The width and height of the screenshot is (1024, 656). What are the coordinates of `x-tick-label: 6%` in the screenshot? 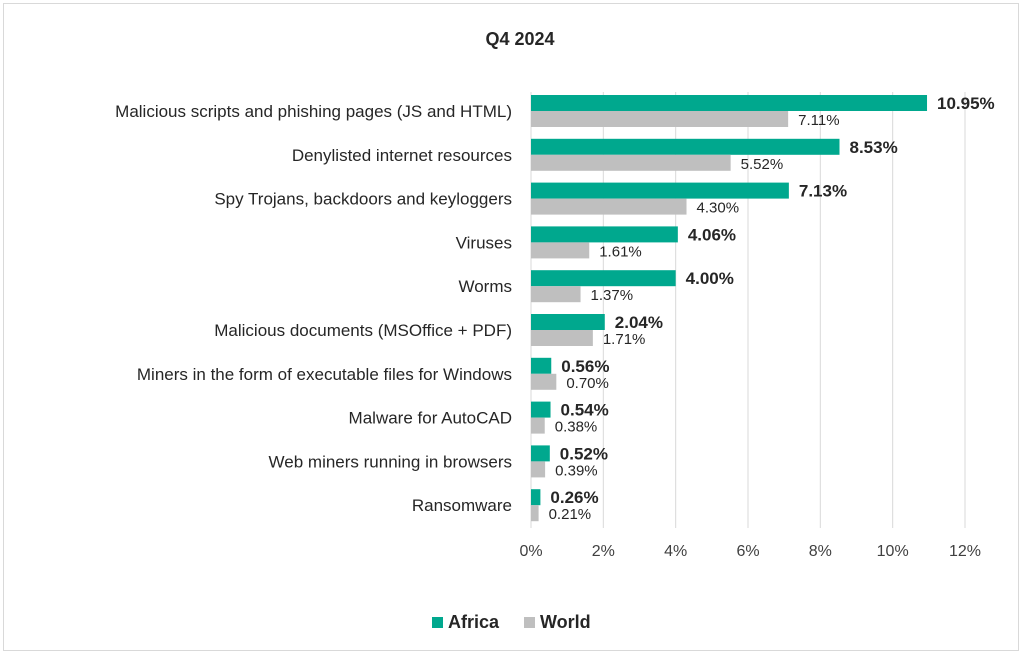 It's located at (747, 551).